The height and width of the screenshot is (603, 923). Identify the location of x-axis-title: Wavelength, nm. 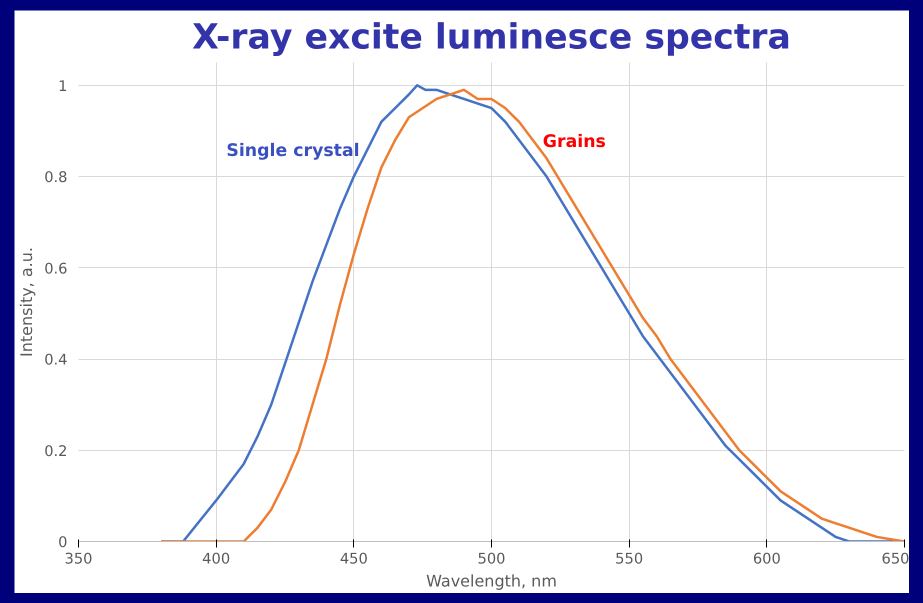
(491, 581).